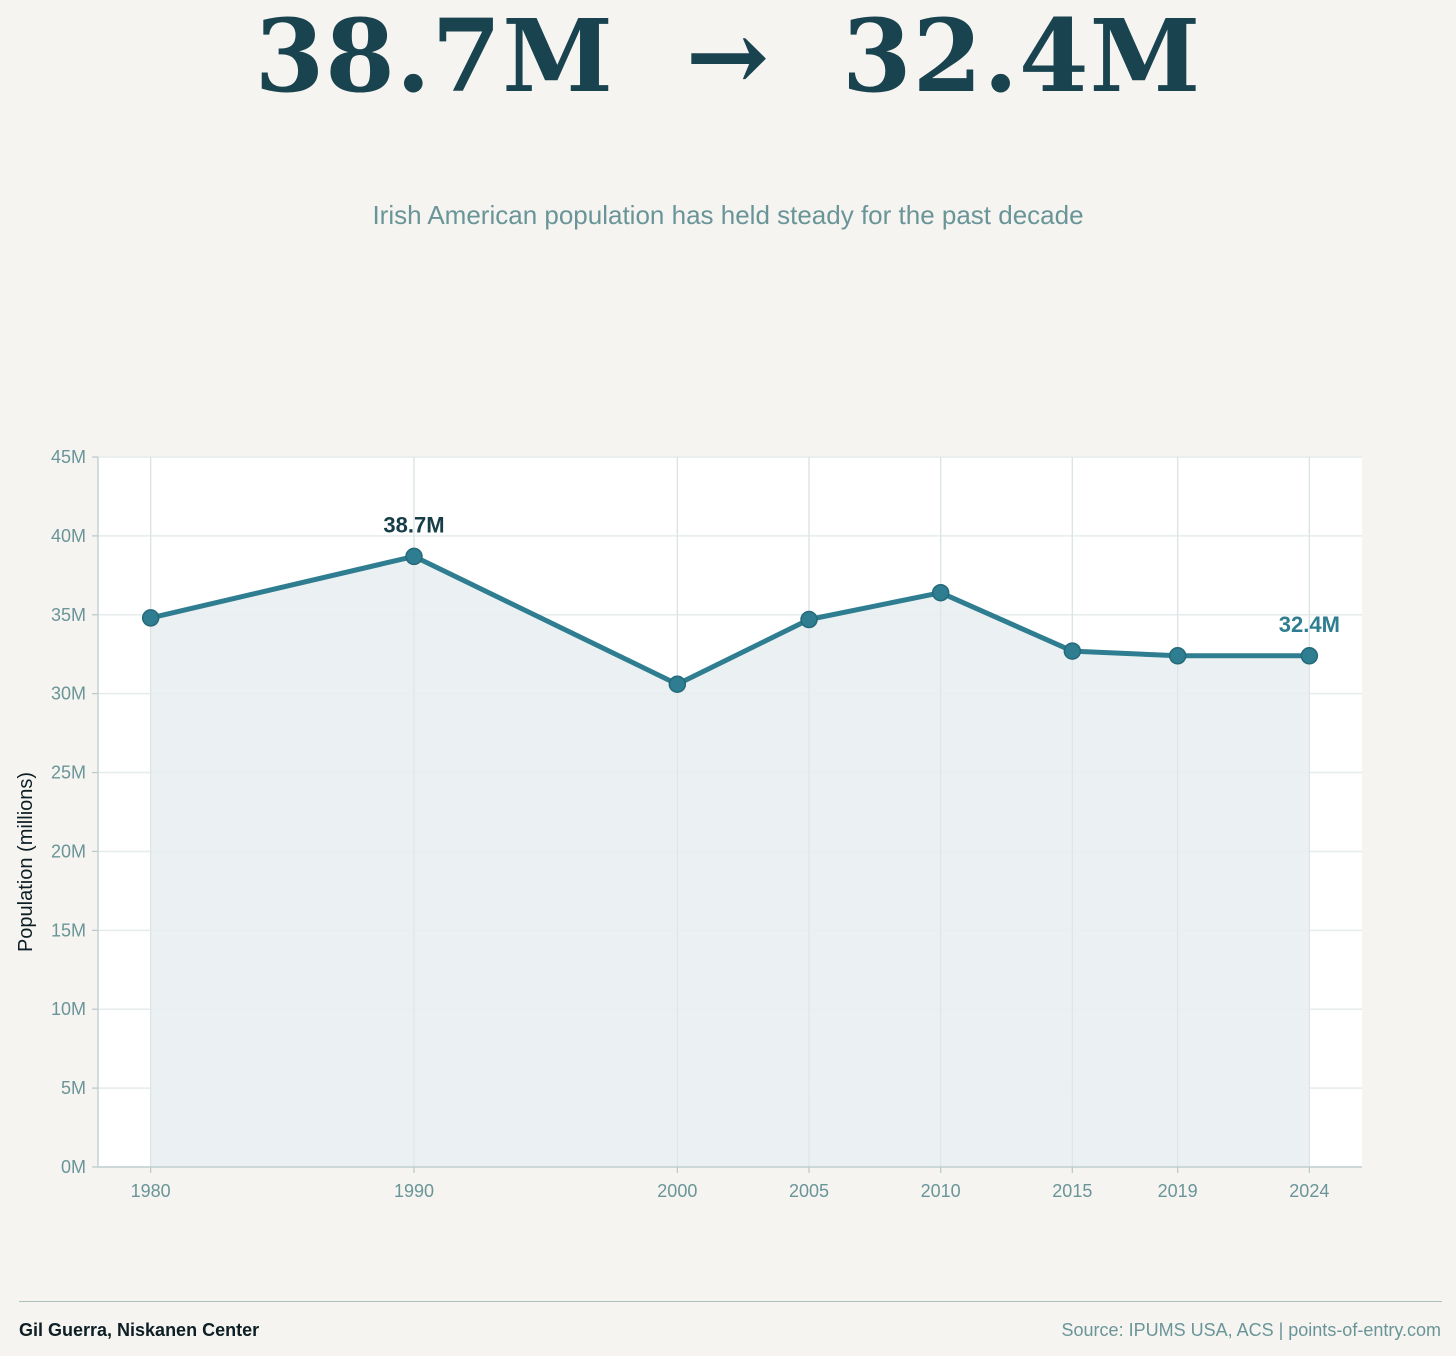 The height and width of the screenshot is (1356, 1456). What do you see at coordinates (1309, 1191) in the screenshot?
I see `x-tick-label: 2024` at bounding box center [1309, 1191].